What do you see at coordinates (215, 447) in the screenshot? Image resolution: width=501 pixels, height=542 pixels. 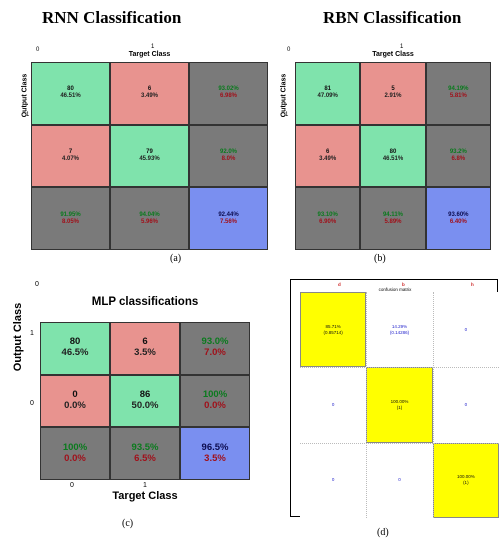 I see `cm-cell-count: 96.5%` at bounding box center [215, 447].